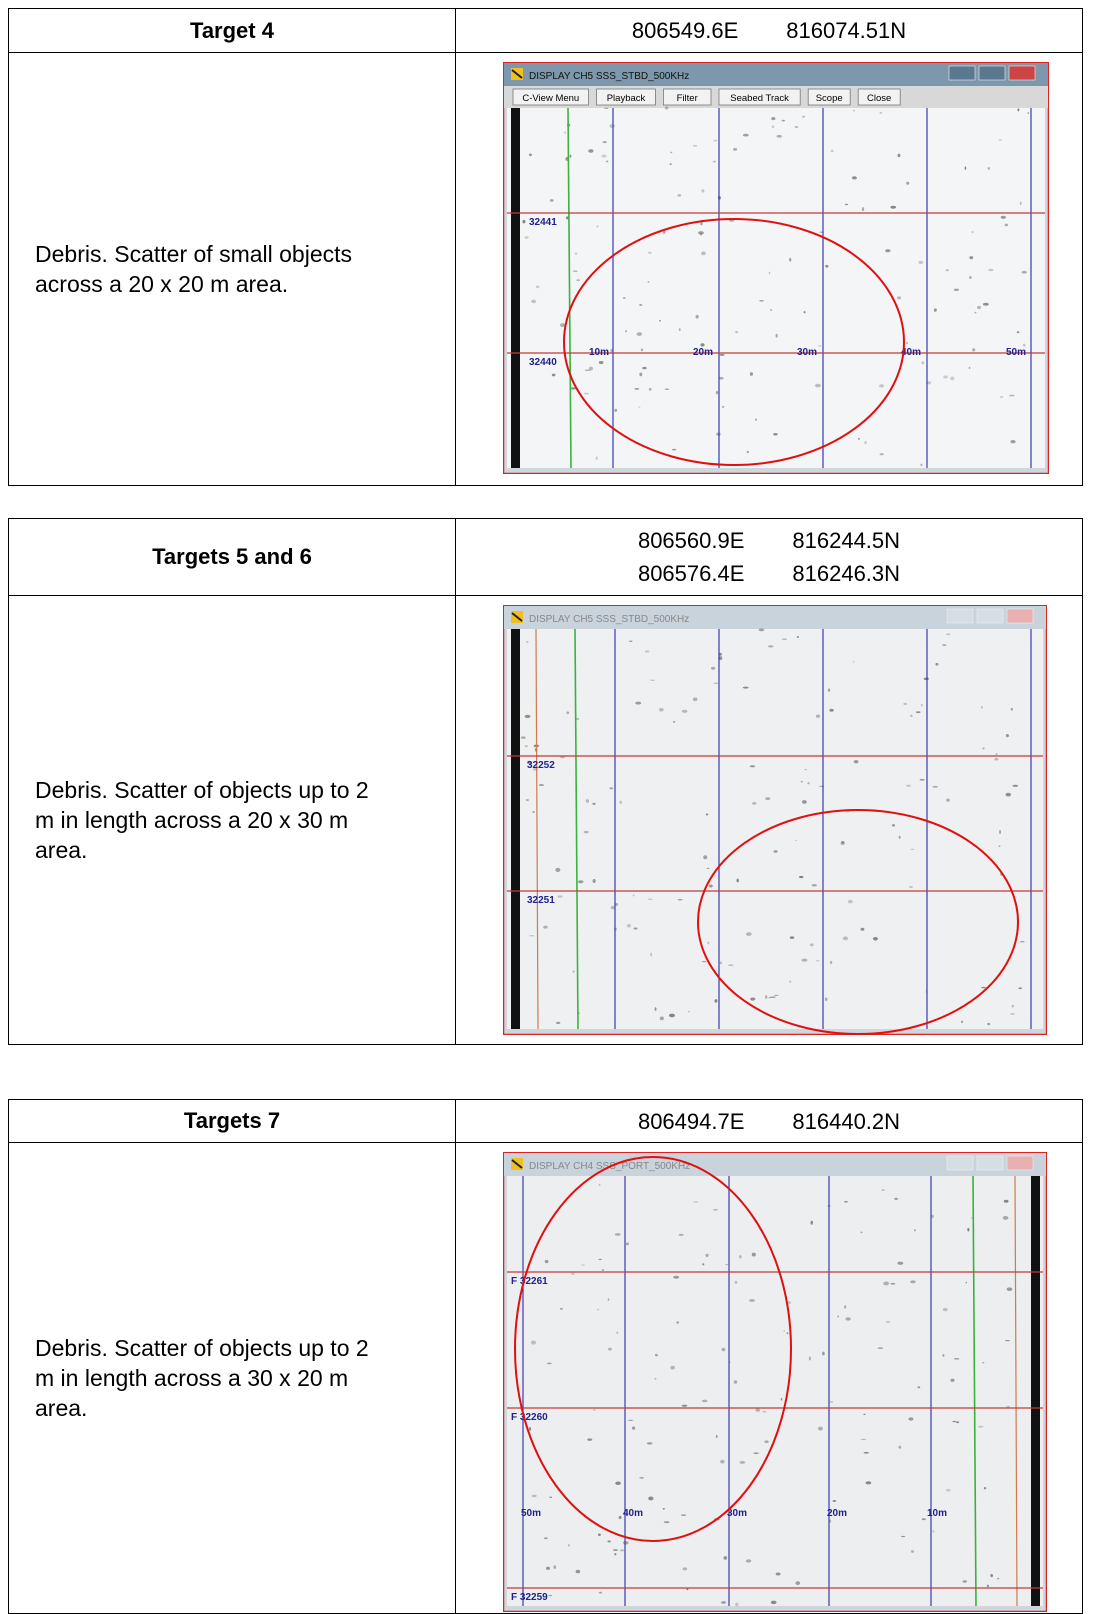 The height and width of the screenshot is (1614, 1103). I want to click on toolbar-button-label: C-View Menu, so click(550, 98).